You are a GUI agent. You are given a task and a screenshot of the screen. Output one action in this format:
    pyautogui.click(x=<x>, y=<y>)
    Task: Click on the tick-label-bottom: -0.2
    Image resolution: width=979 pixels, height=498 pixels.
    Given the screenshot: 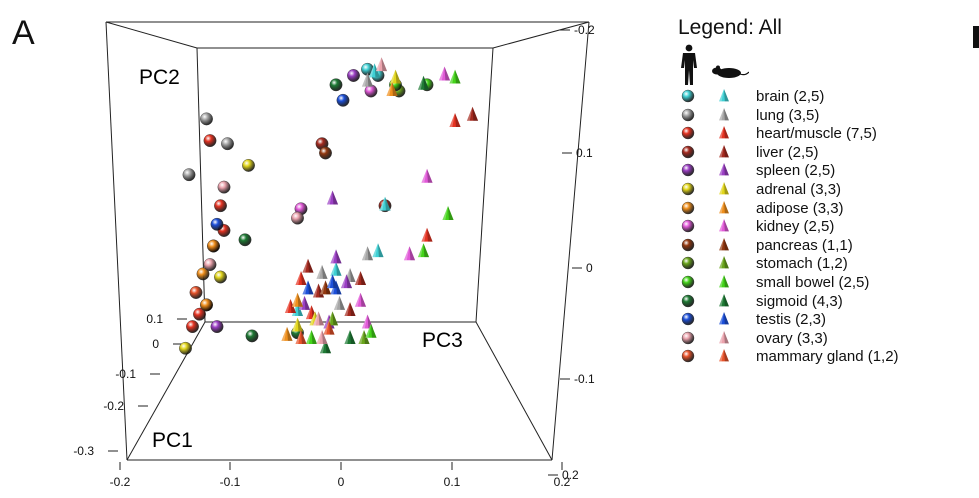 What is the action you would take?
    pyautogui.click(x=120, y=482)
    